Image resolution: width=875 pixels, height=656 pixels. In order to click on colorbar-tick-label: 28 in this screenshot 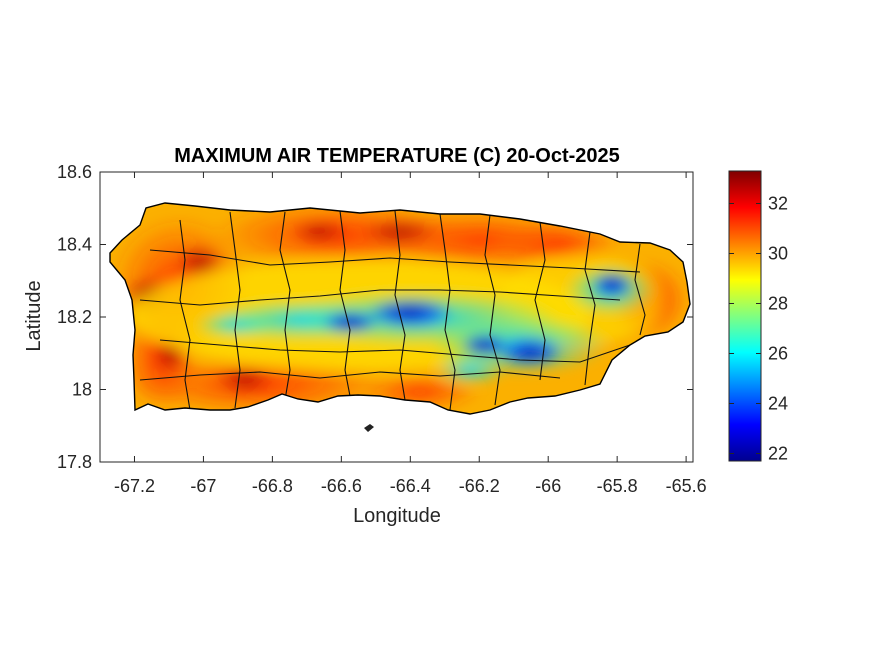, I will do `click(778, 304)`.